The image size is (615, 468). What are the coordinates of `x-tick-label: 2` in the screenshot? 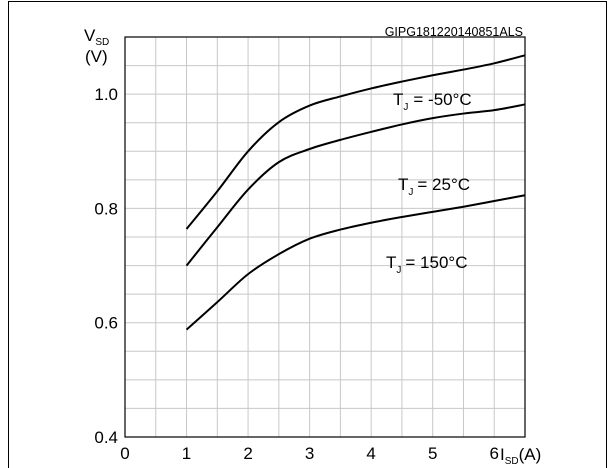 It's located at (247, 453).